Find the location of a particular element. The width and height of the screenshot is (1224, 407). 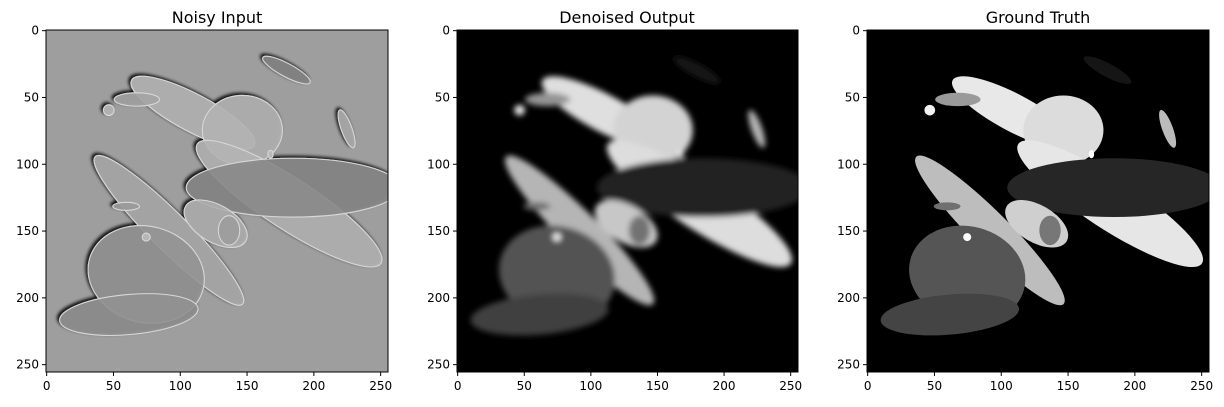

panel-title: Denoised Output is located at coordinates (627, 17).